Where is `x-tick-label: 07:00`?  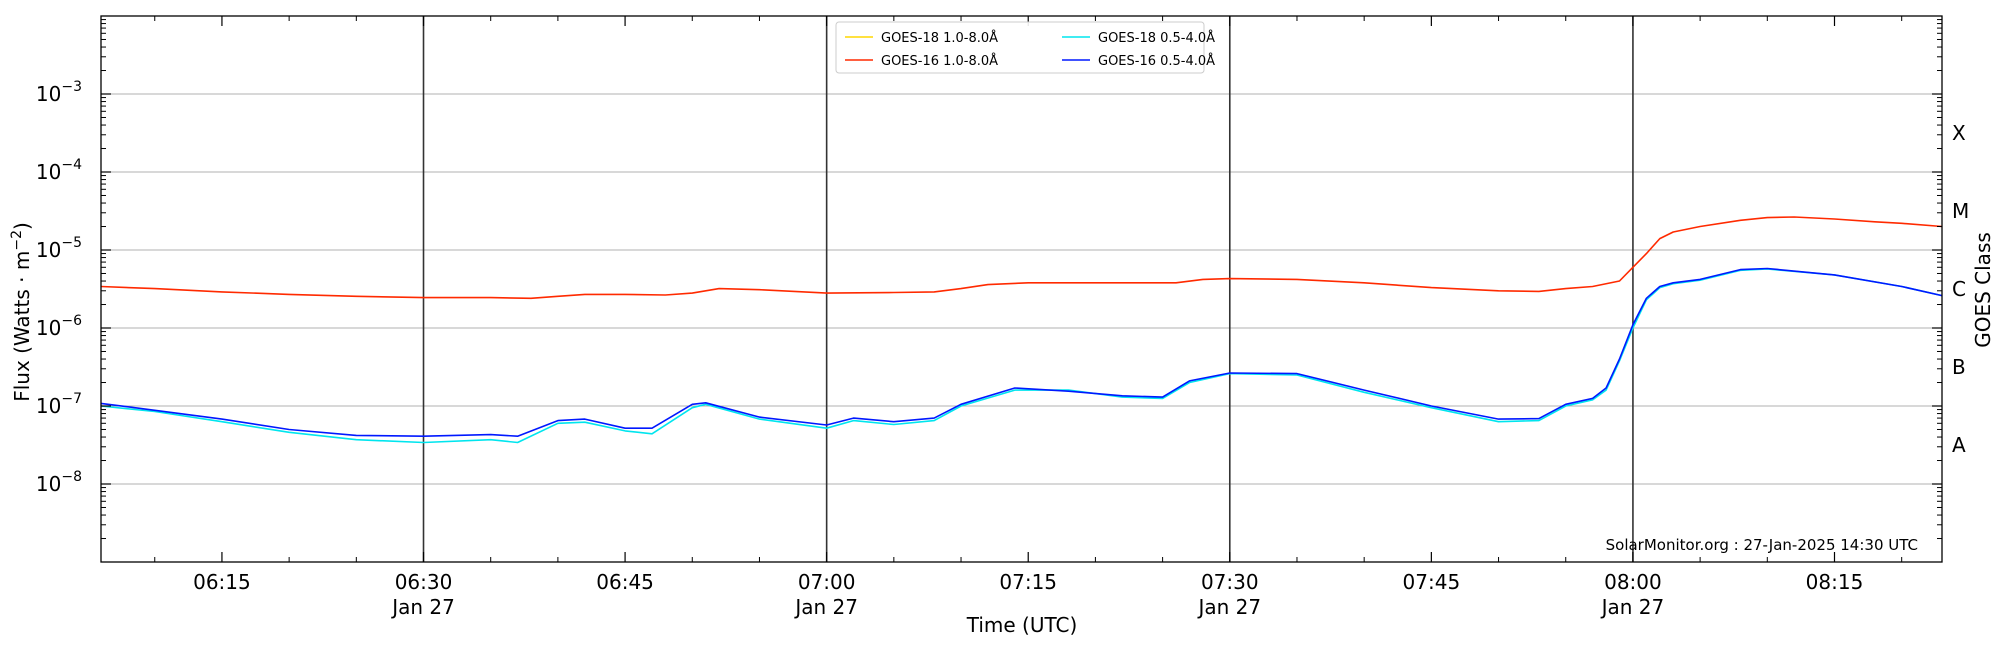
x-tick-label: 07:00 is located at coordinates (827, 582).